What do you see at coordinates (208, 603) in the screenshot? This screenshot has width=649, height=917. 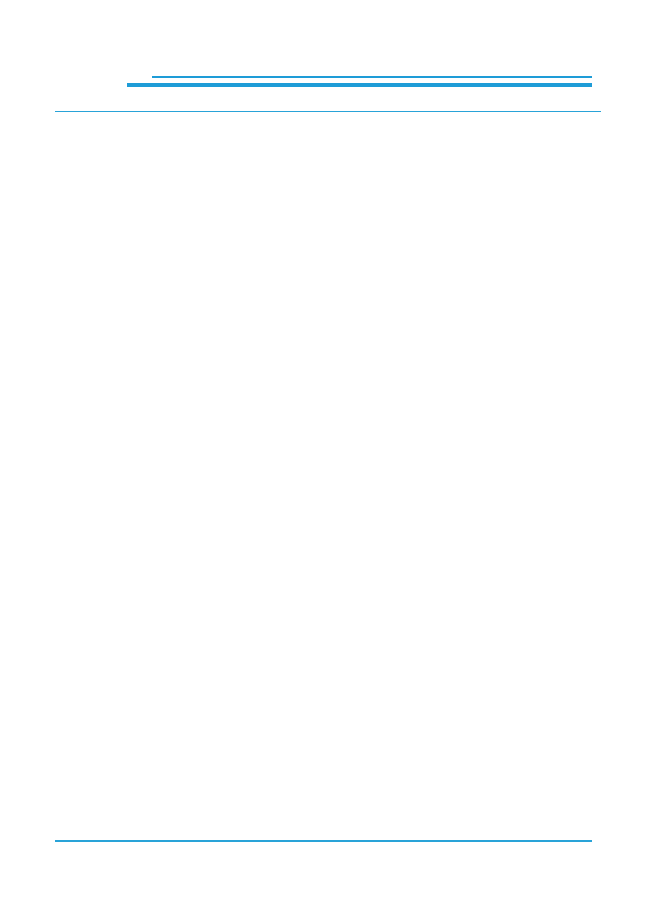 I see `figure-5-title` at bounding box center [208, 603].